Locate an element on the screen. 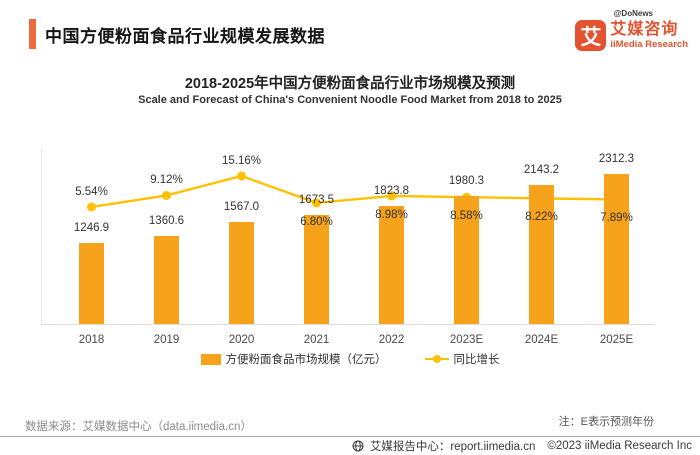 The height and width of the screenshot is (455, 700). bar-2024E is located at coordinates (541, 254).